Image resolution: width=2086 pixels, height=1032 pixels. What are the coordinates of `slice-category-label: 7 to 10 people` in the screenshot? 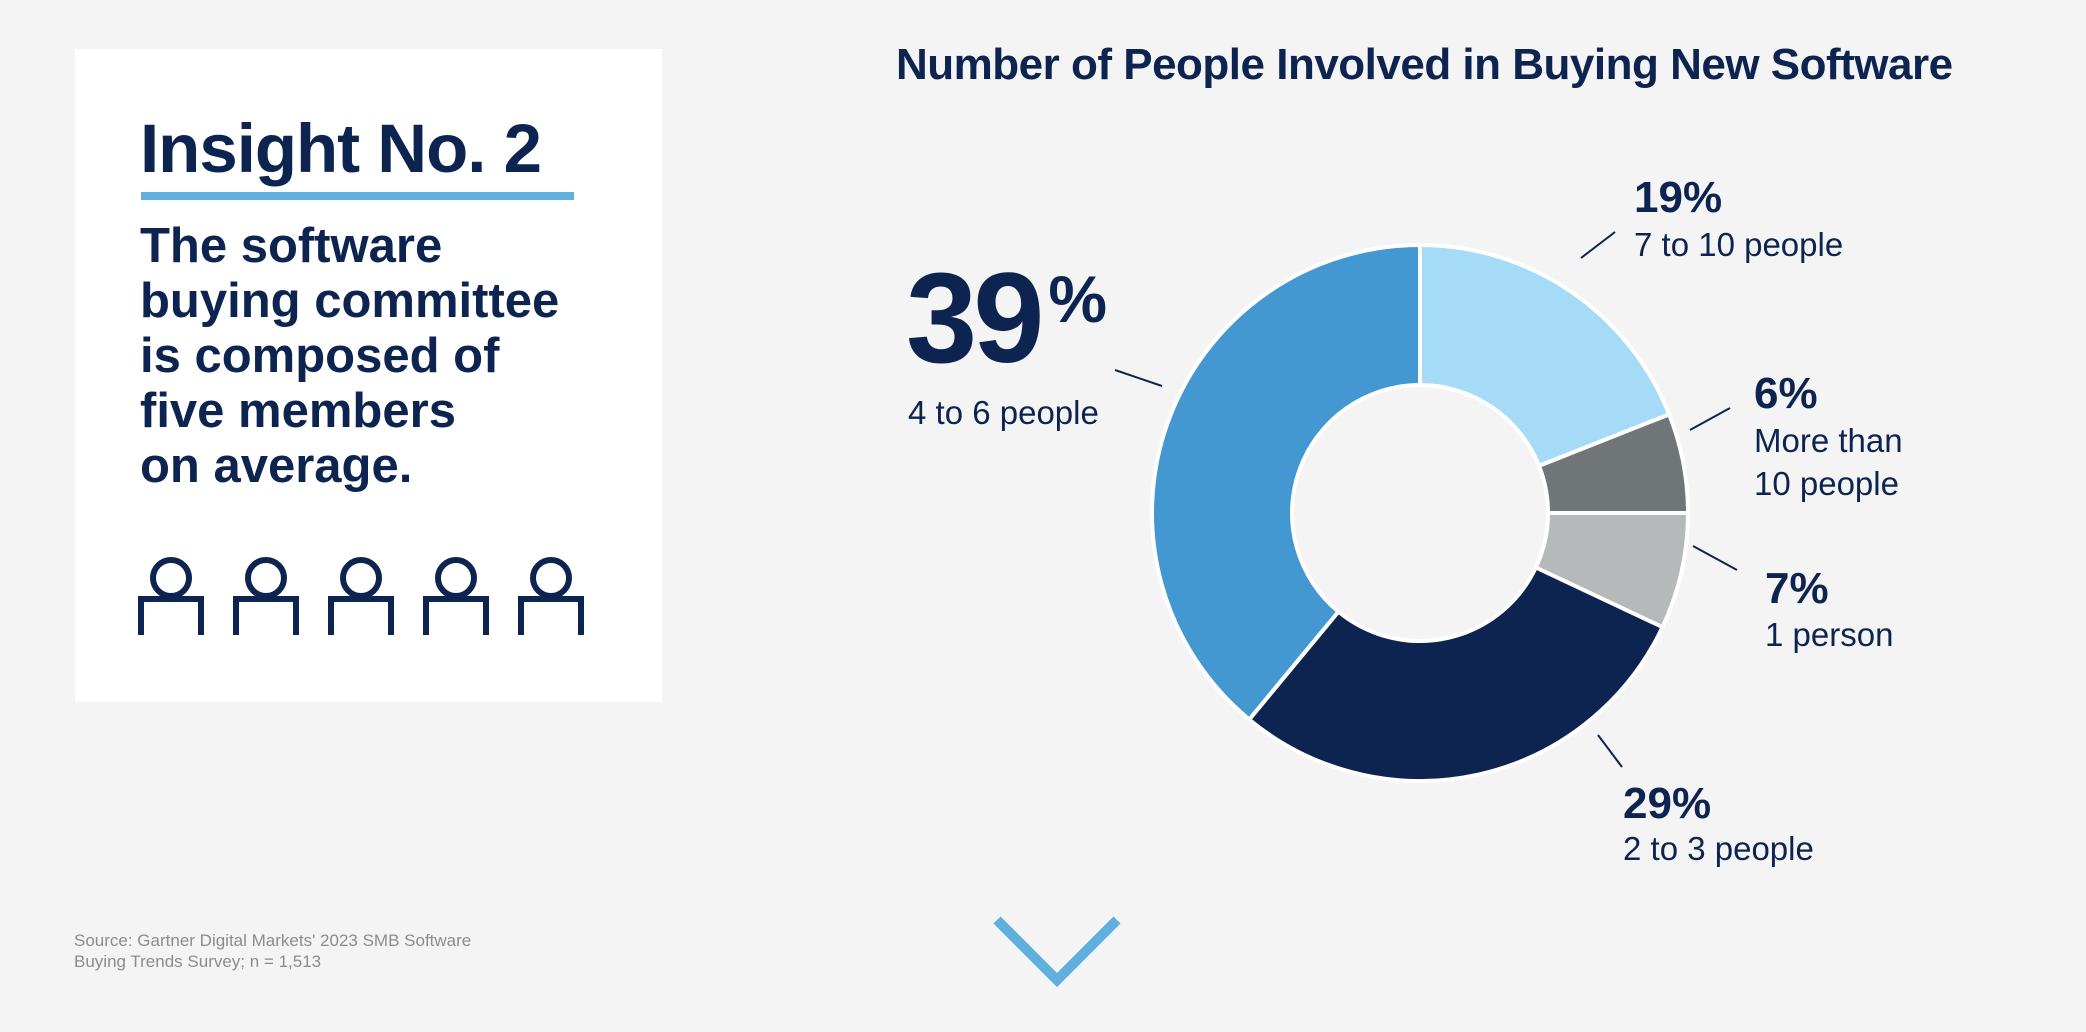 It's located at (1738, 244).